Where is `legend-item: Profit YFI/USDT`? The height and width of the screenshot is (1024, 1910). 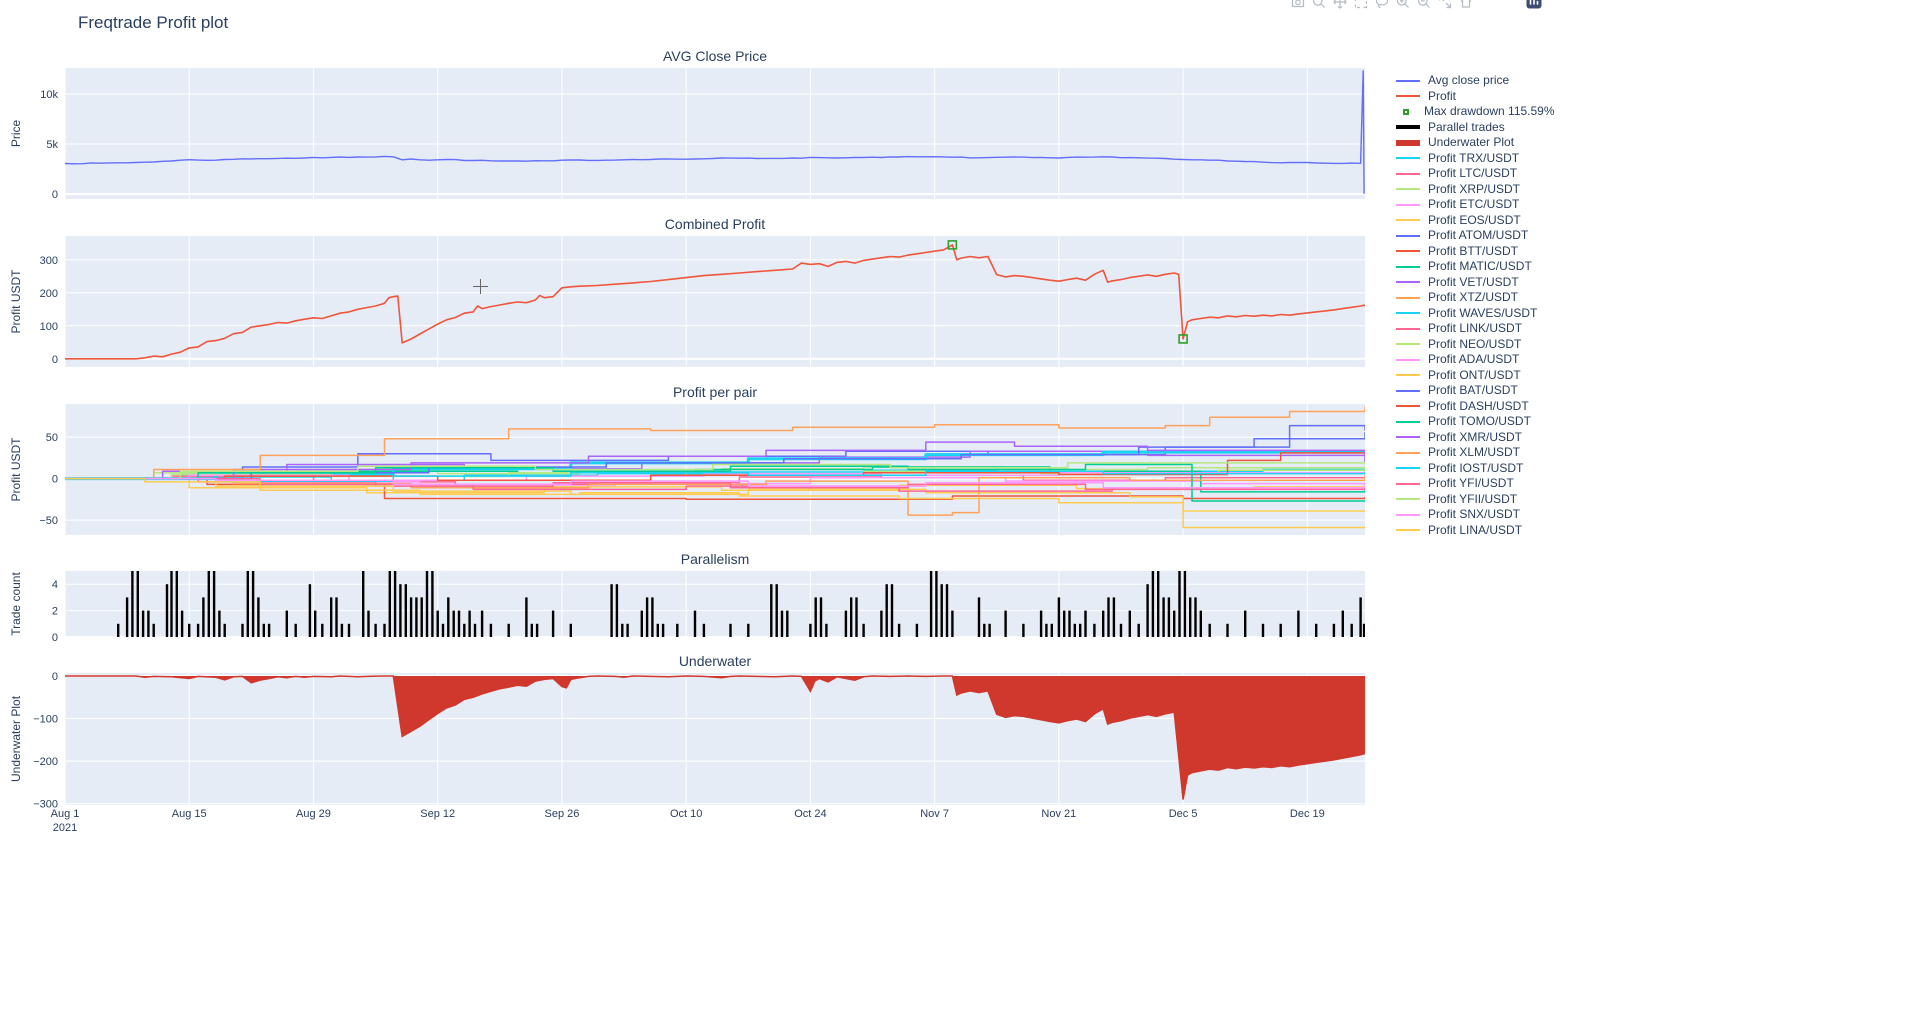 legend-item: Profit YFI/USDT is located at coordinates (1475, 484).